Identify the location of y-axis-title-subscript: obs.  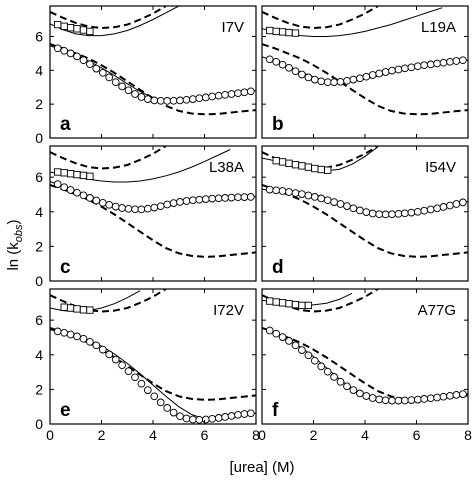
(19, 233).